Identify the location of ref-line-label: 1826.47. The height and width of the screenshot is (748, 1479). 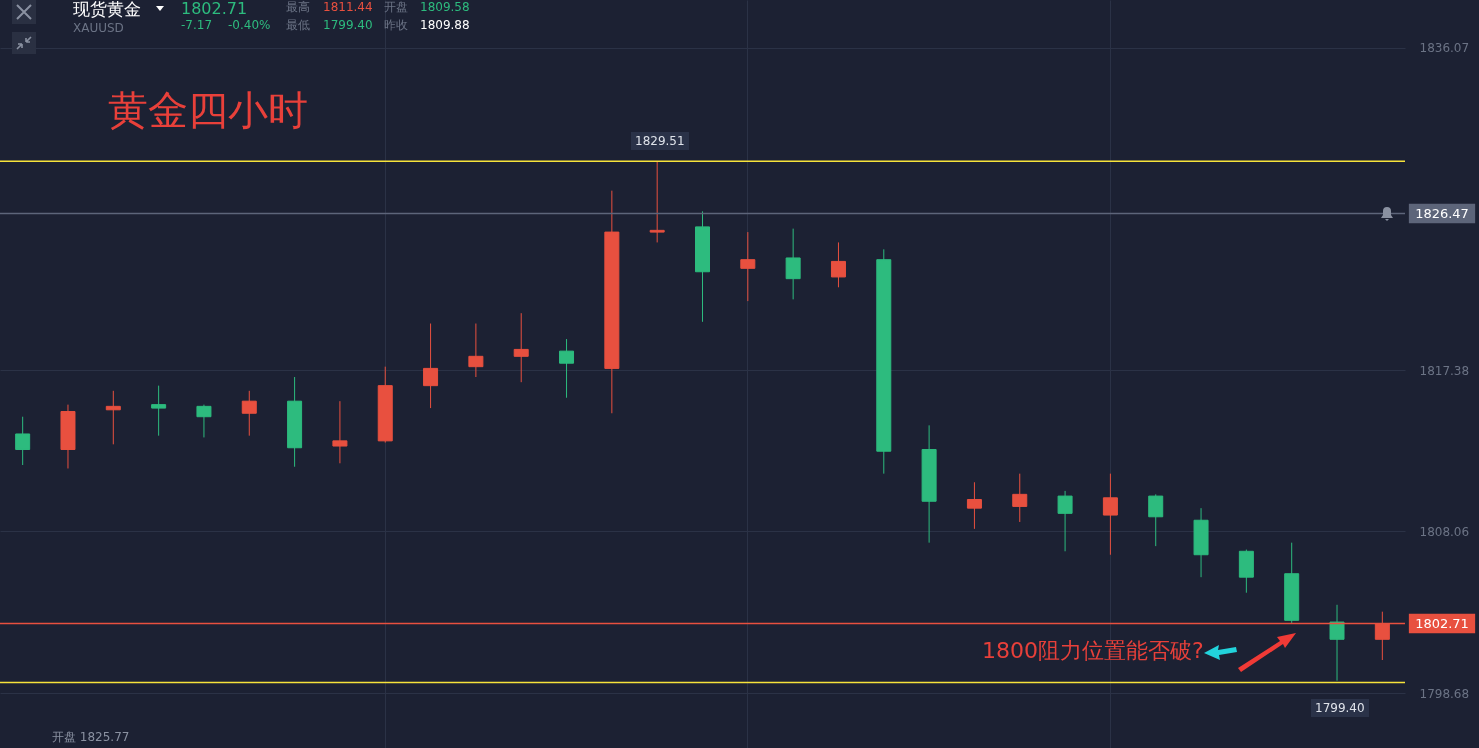
(1442, 213).